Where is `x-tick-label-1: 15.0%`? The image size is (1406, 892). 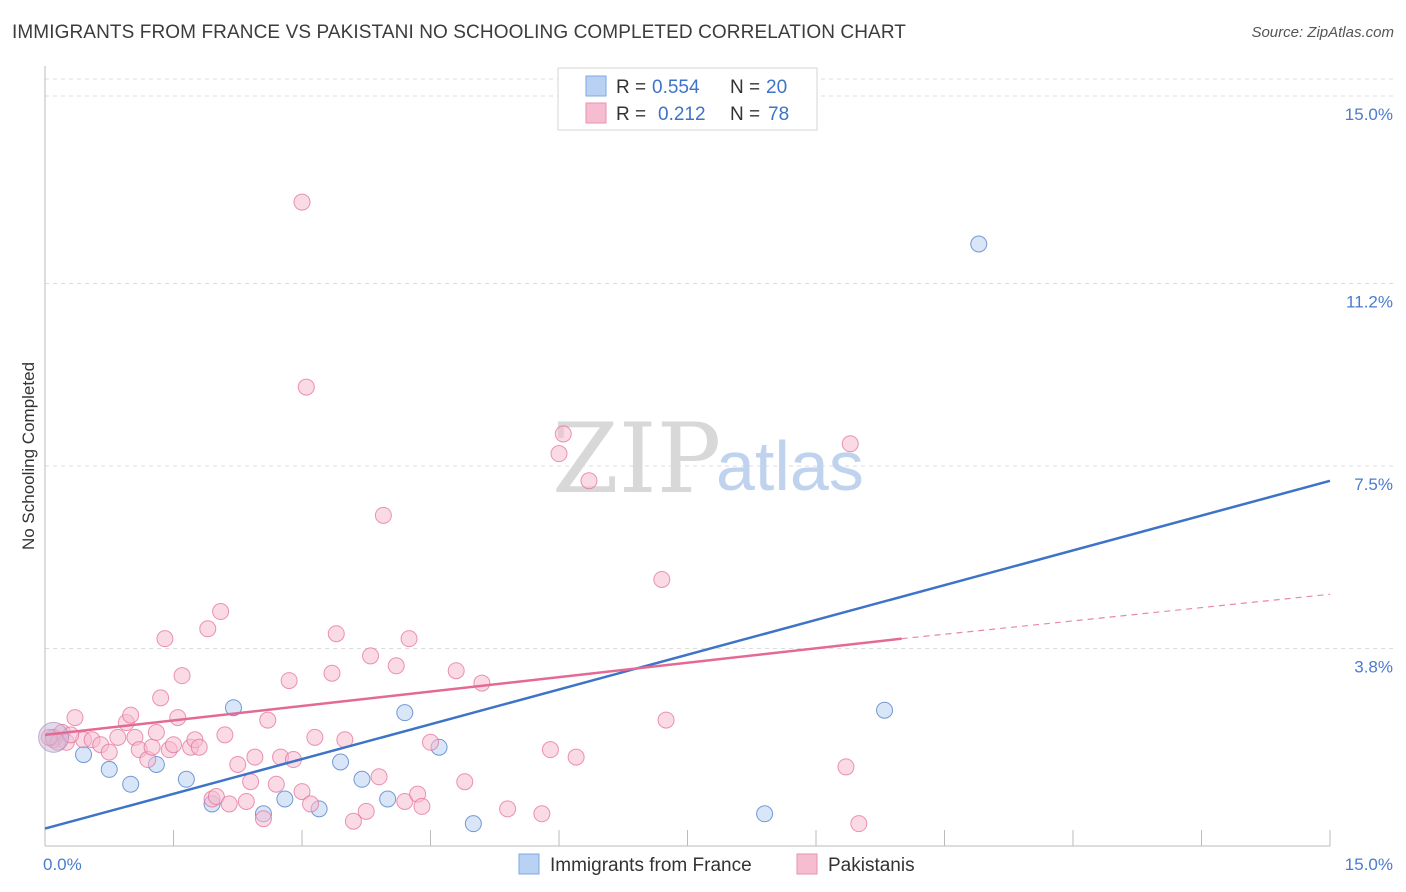
x-tick-label-1: 15.0% is located at coordinates (1369, 864).